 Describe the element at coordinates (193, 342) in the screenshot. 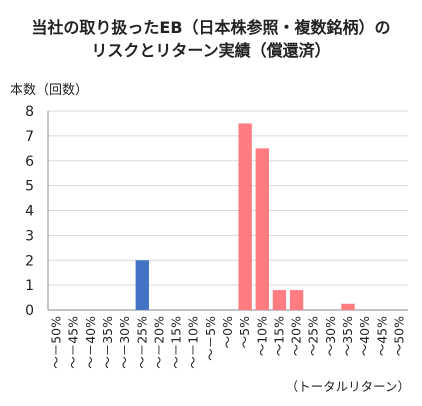

I see `x-tick-label: ～－10%` at that location.